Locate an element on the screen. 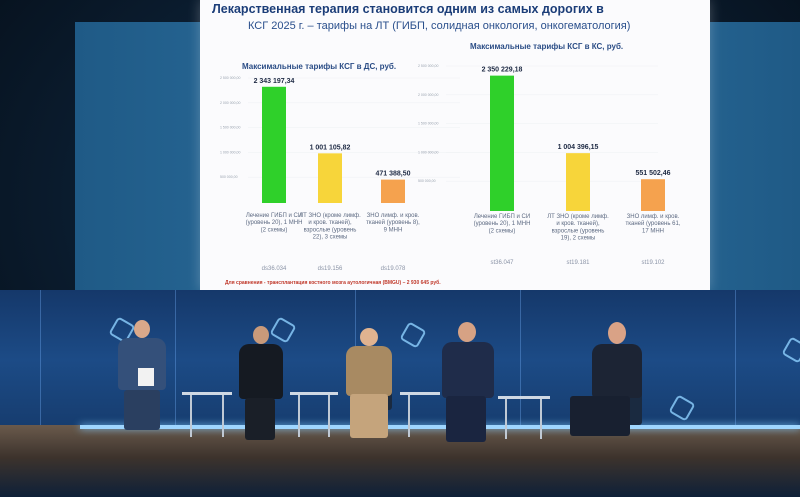 This screenshot has width=800, height=497. ksg-code-label: st19.102 is located at coordinates (653, 263).